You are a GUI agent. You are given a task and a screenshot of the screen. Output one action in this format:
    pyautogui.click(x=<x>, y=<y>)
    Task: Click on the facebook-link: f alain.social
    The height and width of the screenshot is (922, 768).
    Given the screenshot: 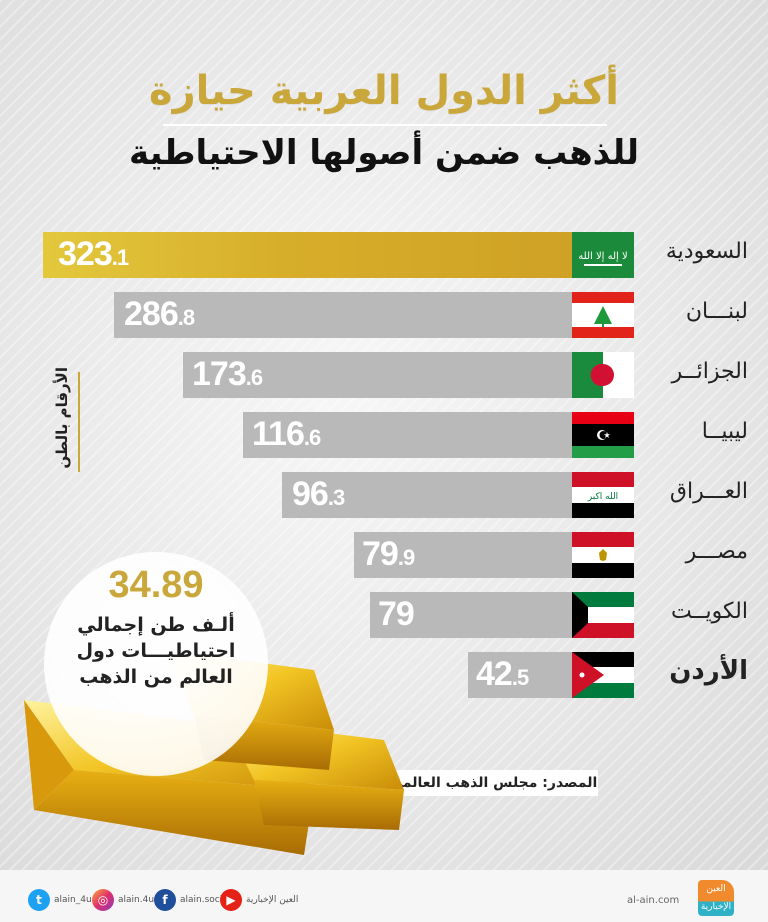 What is the action you would take?
    pyautogui.click(x=192, y=900)
    